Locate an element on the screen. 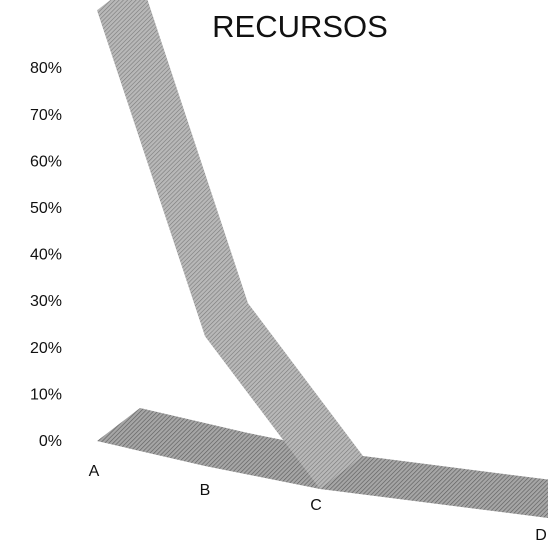 The height and width of the screenshot is (547, 548). y-tick-label: 30% is located at coordinates (46, 301).